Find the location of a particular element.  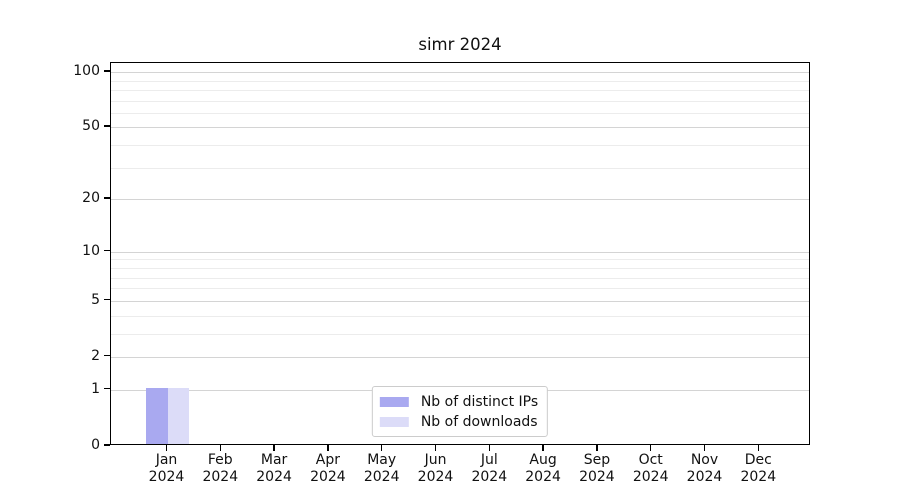

x-tick-label-nov: Nov 2024 is located at coordinates (704, 468).